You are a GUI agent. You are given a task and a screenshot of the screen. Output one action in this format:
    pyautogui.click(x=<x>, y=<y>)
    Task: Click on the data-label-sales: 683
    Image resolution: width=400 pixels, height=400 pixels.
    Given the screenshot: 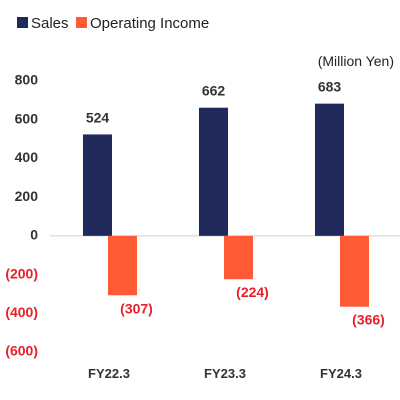 What is the action you would take?
    pyautogui.click(x=330, y=87)
    